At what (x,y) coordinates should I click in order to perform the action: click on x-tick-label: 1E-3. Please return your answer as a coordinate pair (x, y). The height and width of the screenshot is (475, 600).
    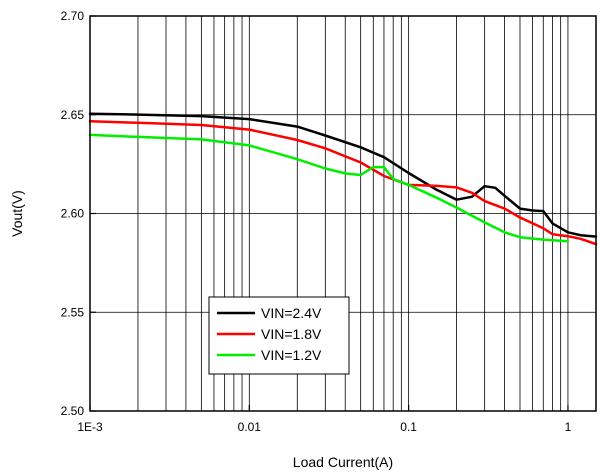
    Looking at the image, I should click on (90, 427).